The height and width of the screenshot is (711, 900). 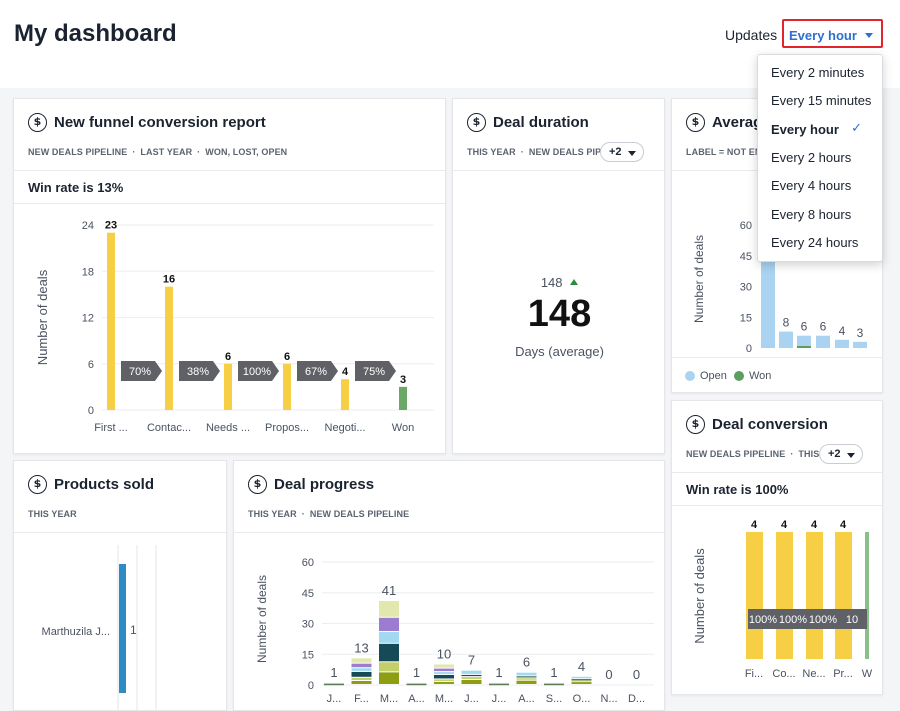 I want to click on dropdown-option-every-2-minutes: Every 2 minutes, so click(x=820, y=73).